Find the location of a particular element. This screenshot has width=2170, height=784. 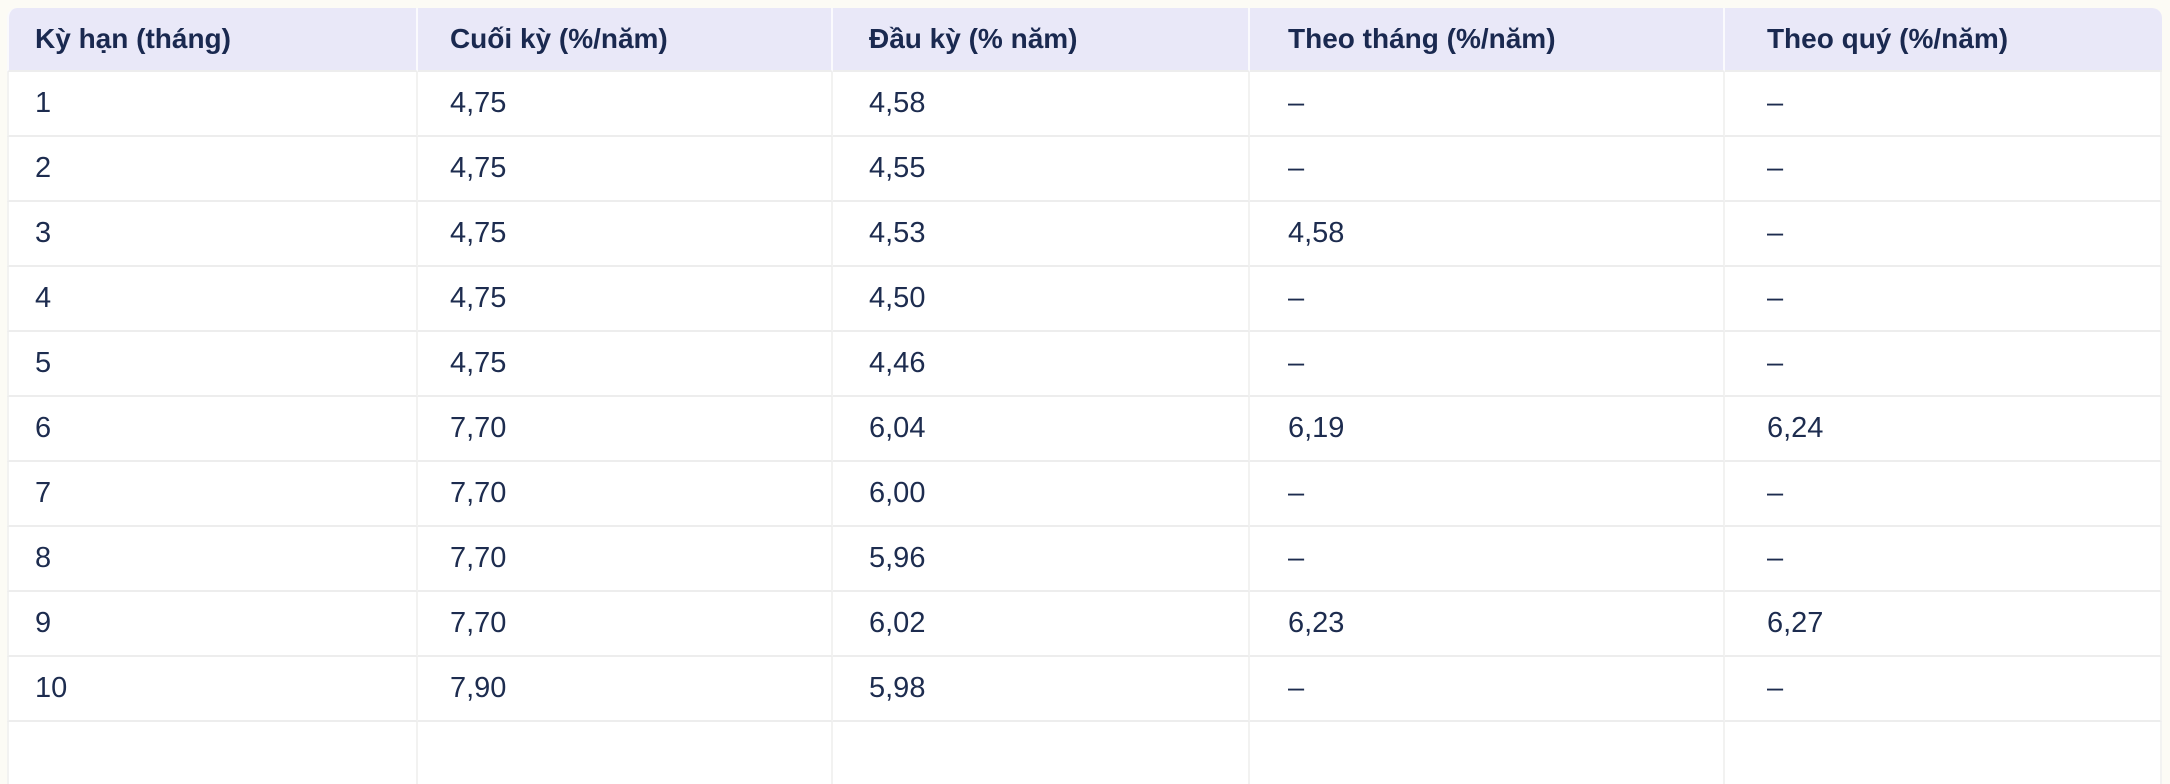

cell-term: 10 is located at coordinates (212, 689).